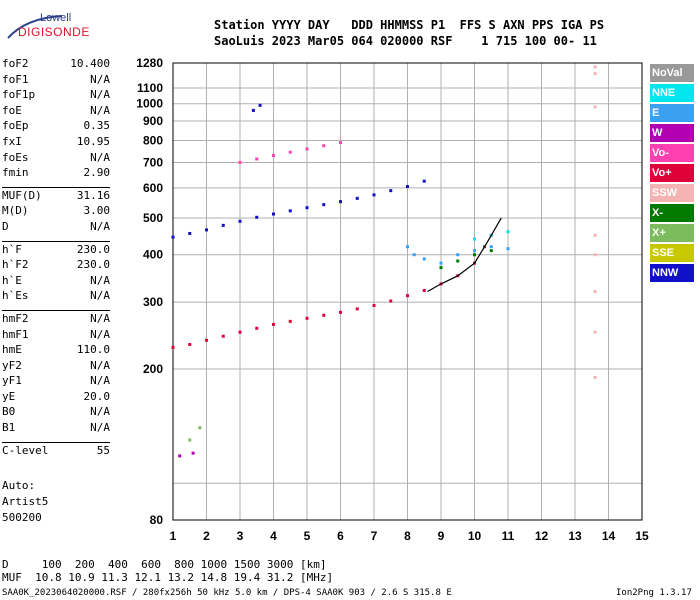 The image size is (700, 600). I want to click on legend-item: Vo+, so click(672, 173).